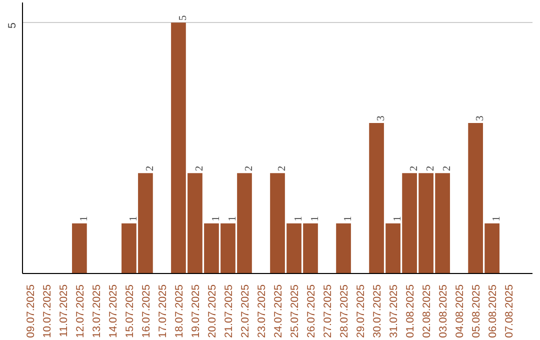 Image resolution: width=540 pixels, height=340 pixels. I want to click on x-tick-label: 31.07.2025, so click(394, 311).